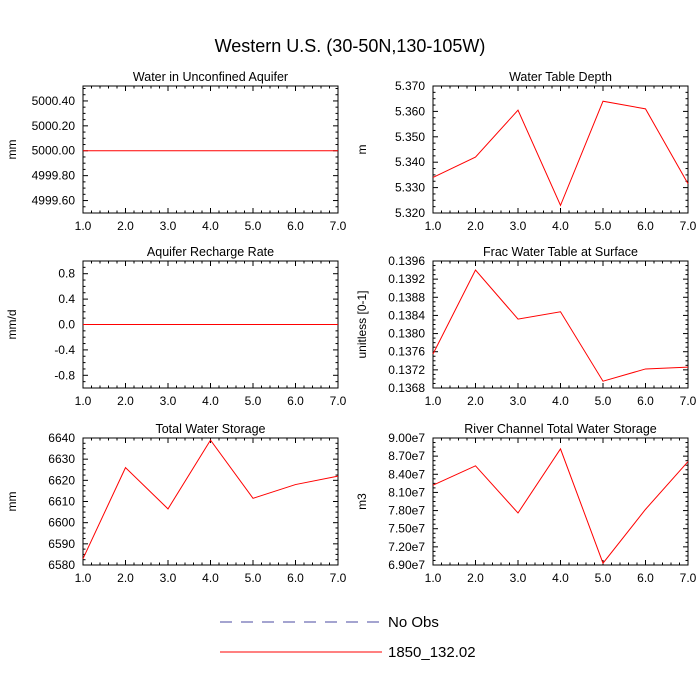 This screenshot has height=700, width=700. What do you see at coordinates (406, 370) in the screenshot?
I see `y-tick-label: 0.1372` at bounding box center [406, 370].